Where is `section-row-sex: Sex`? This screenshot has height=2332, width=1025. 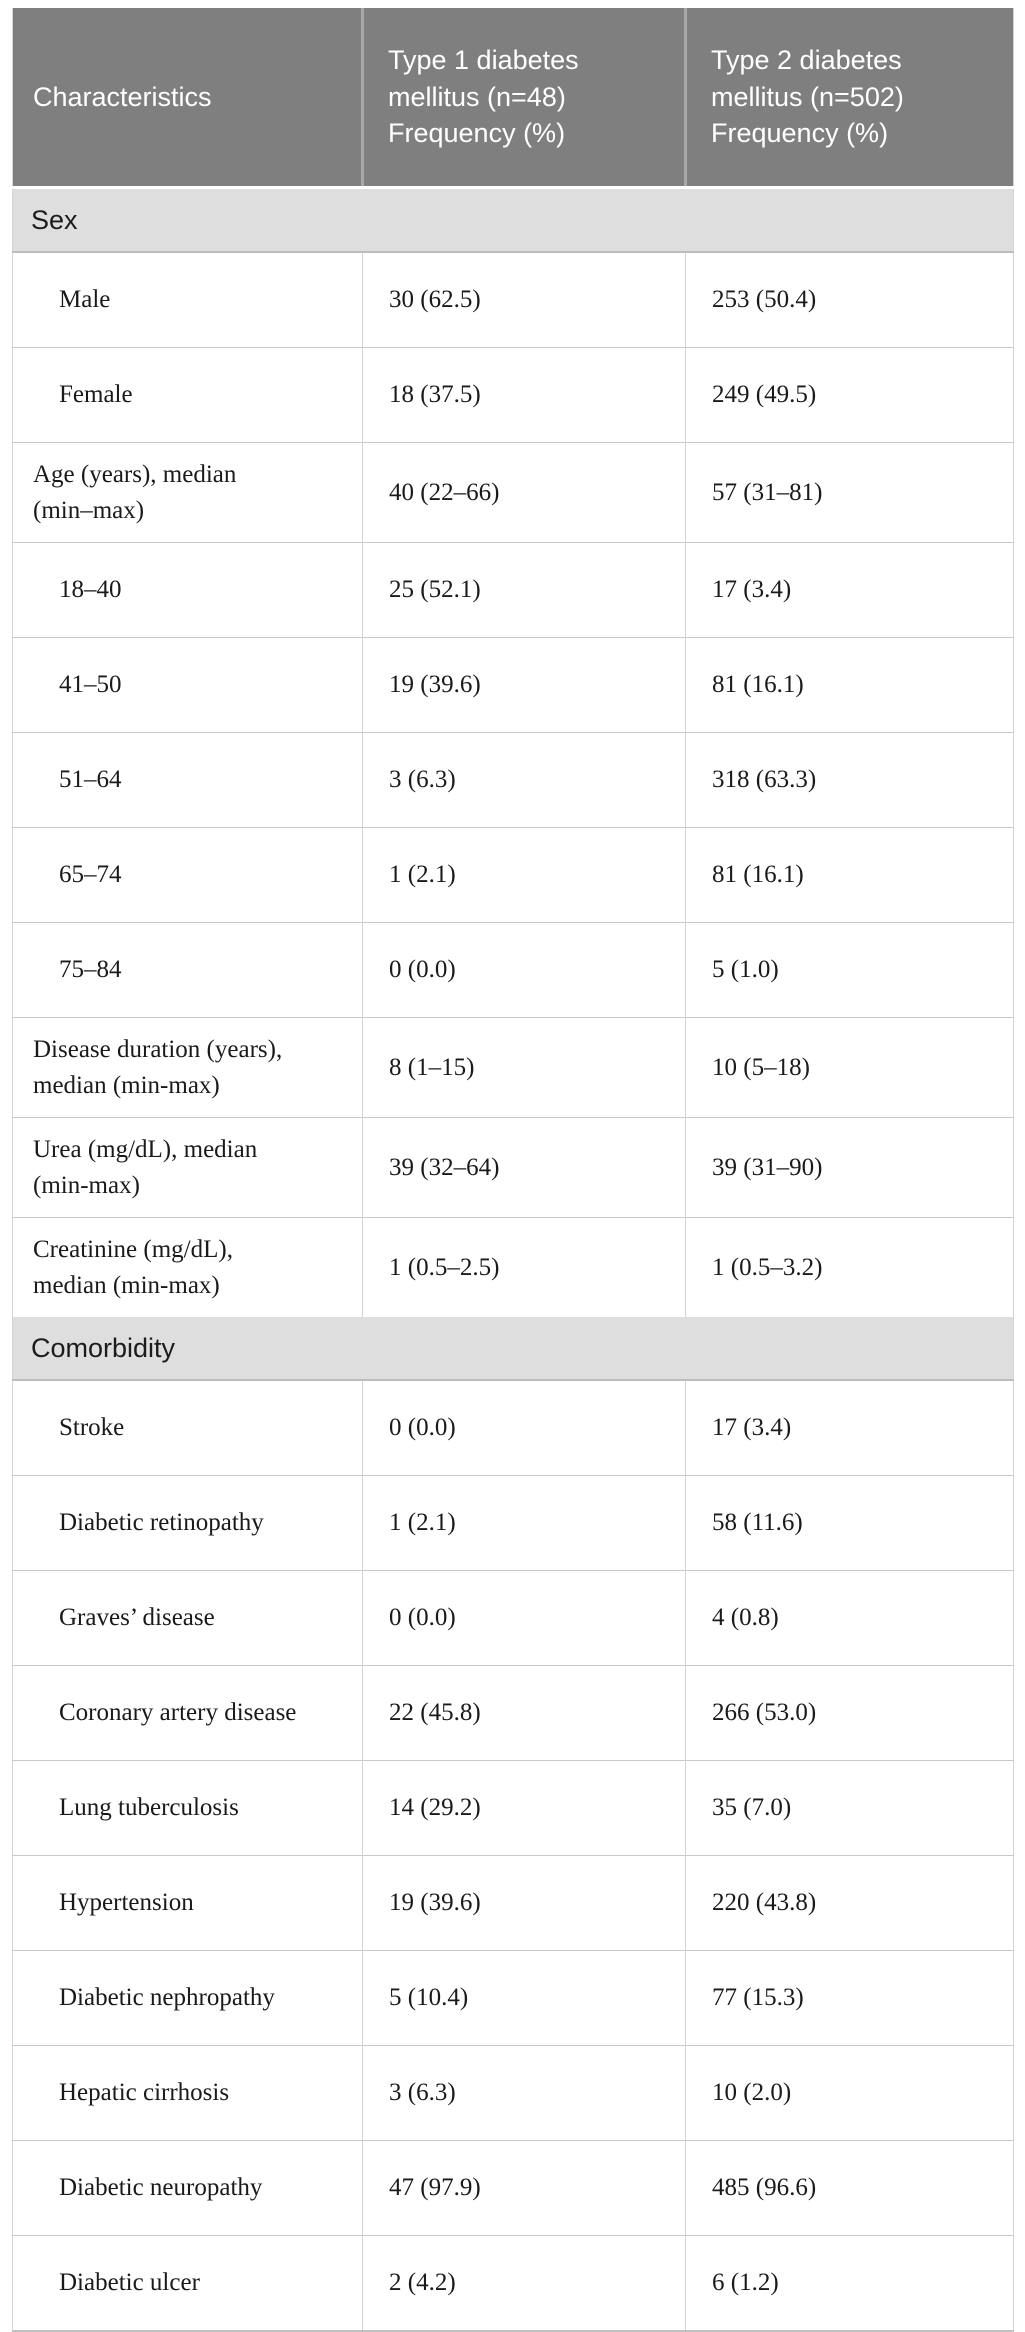
section-row-sex: Sex is located at coordinates (513, 220).